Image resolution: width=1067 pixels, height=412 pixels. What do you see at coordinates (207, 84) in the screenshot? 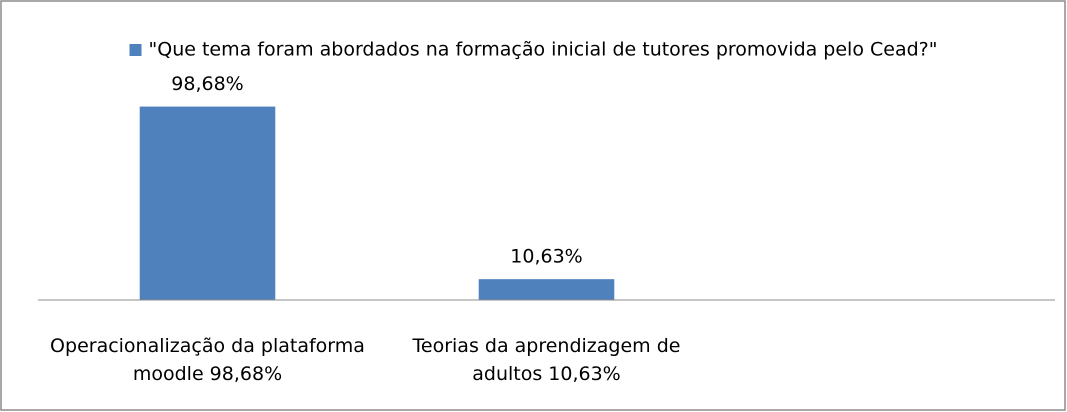
I see `data-label: 98,68%` at bounding box center [207, 84].